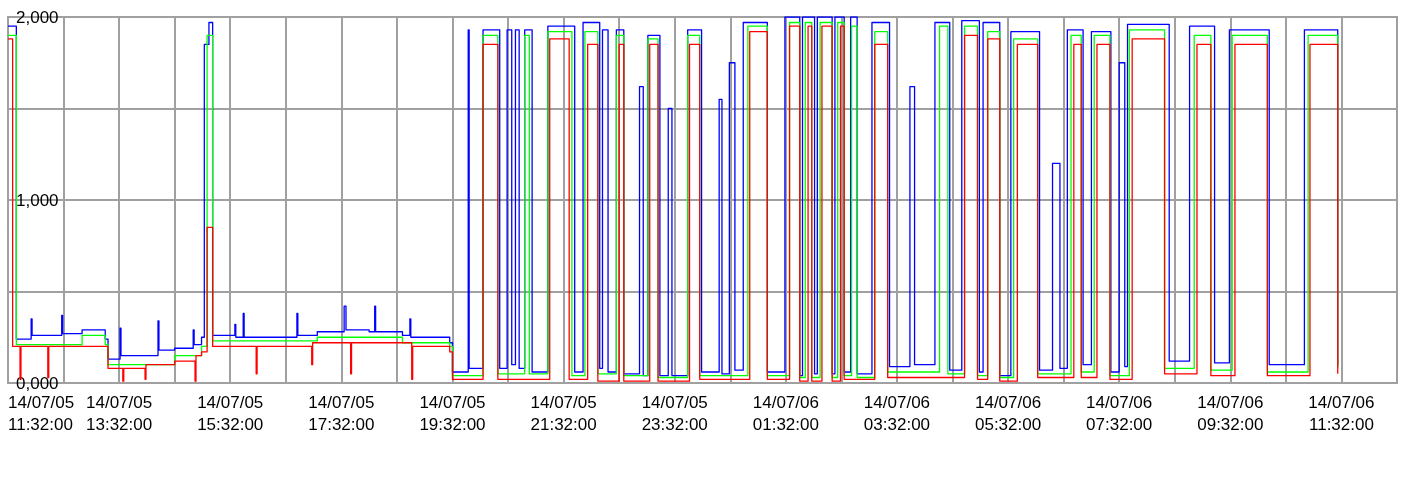 Image resolution: width=1408 pixels, height=483 pixels. Describe the element at coordinates (897, 413) in the screenshot. I see `x-tick-label: 14/07/06 03:32:00` at that location.